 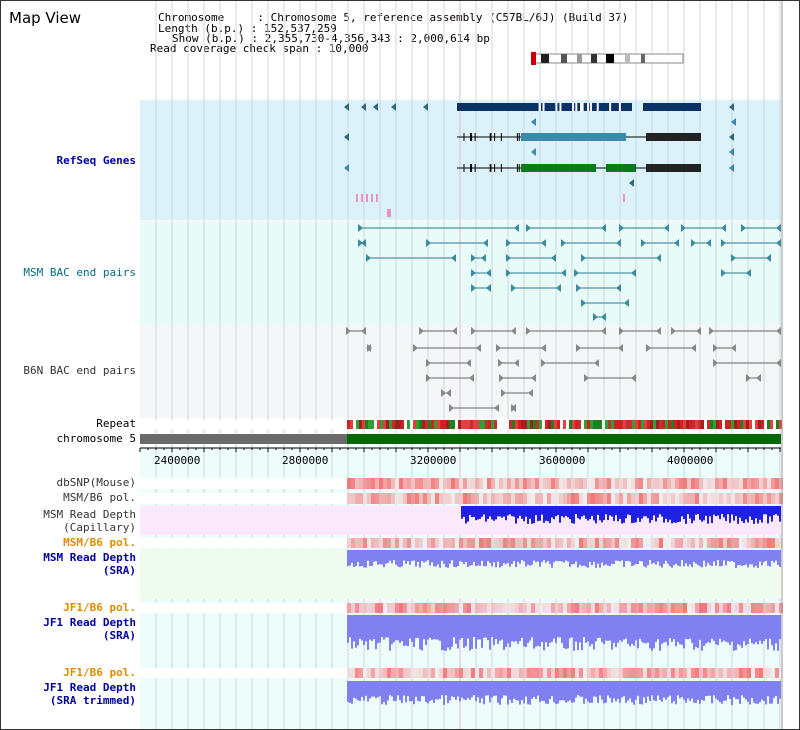 I want to click on ideogram-marker, so click(x=533, y=58).